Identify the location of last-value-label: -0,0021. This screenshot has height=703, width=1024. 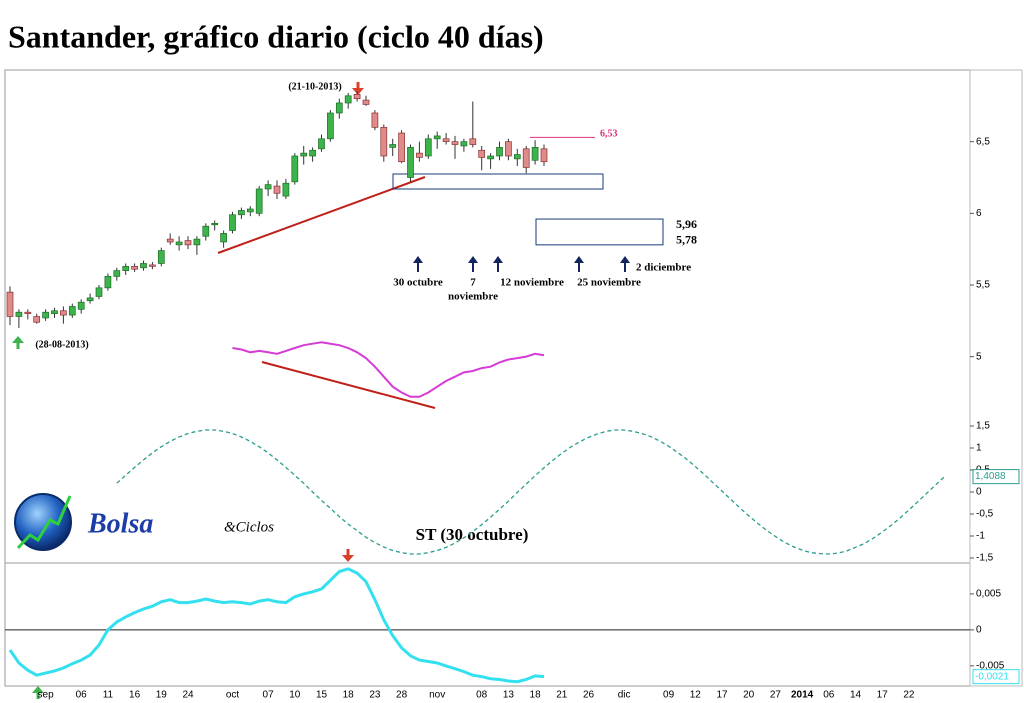
(992, 676).